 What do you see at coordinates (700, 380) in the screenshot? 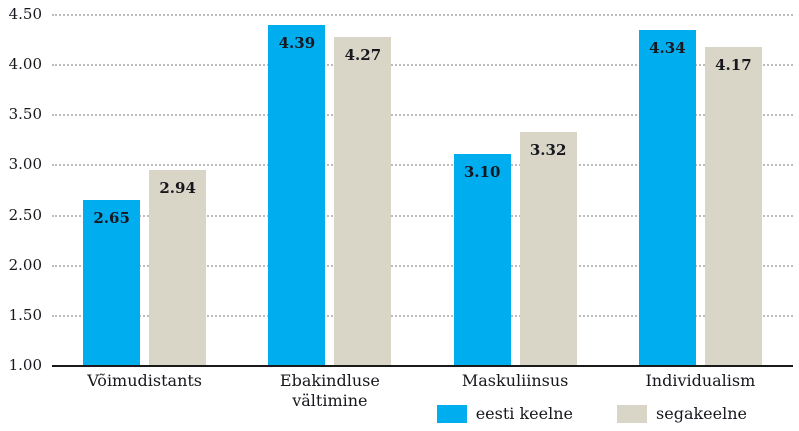
I see `x-category-label: Individualism` at bounding box center [700, 380].